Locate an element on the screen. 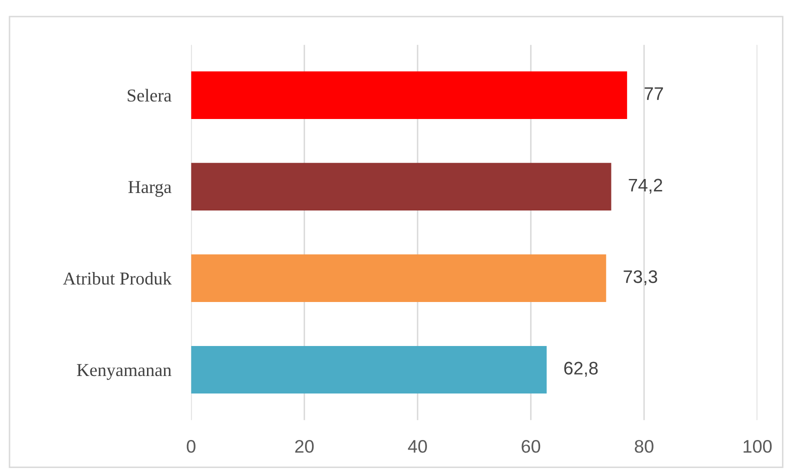 The width and height of the screenshot is (793, 472). x-tick-label: 20 is located at coordinates (304, 446).